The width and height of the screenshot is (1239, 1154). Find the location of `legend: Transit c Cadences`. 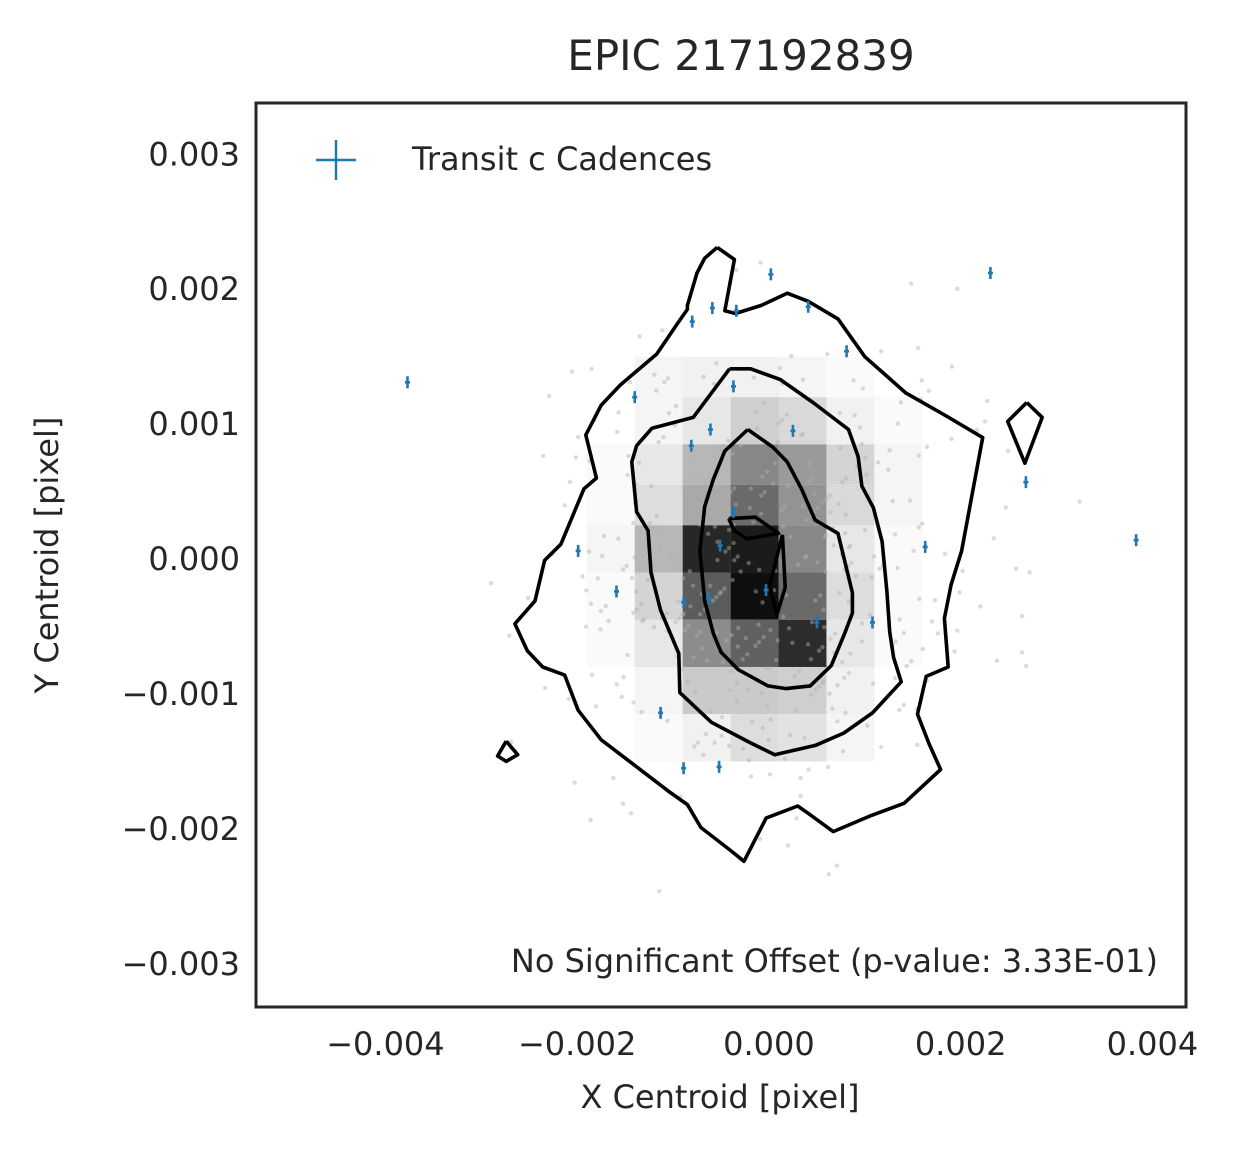

legend: Transit c Cadences is located at coordinates (514, 160).